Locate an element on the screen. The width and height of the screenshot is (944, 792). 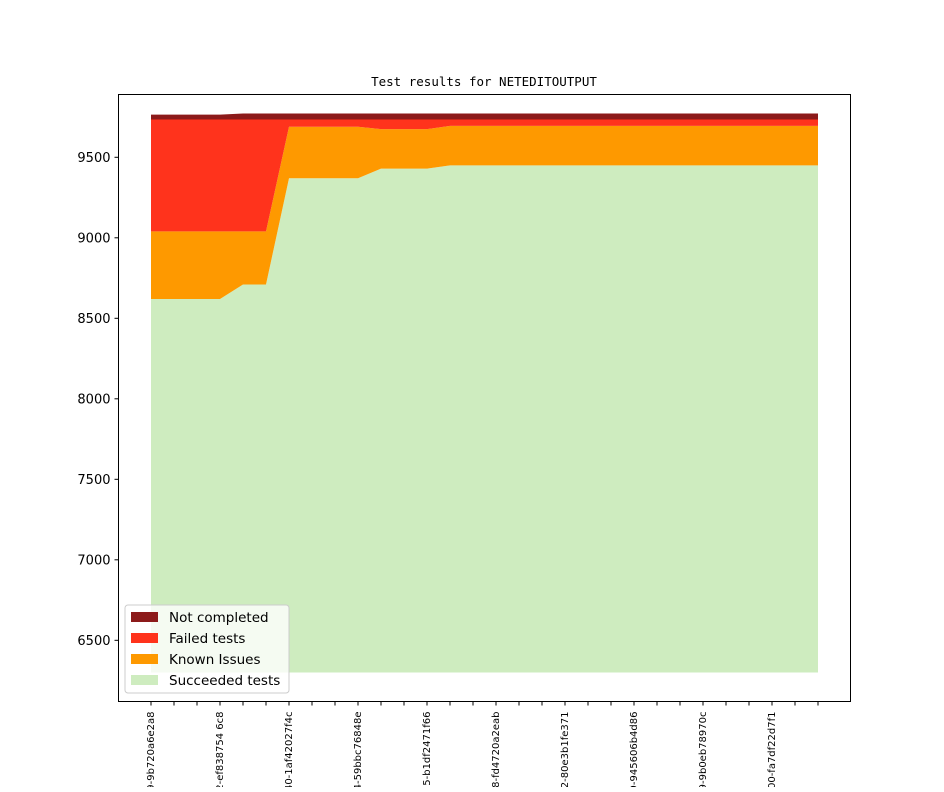
legend-label-known-issues: Known Issues is located at coordinates (215, 660).